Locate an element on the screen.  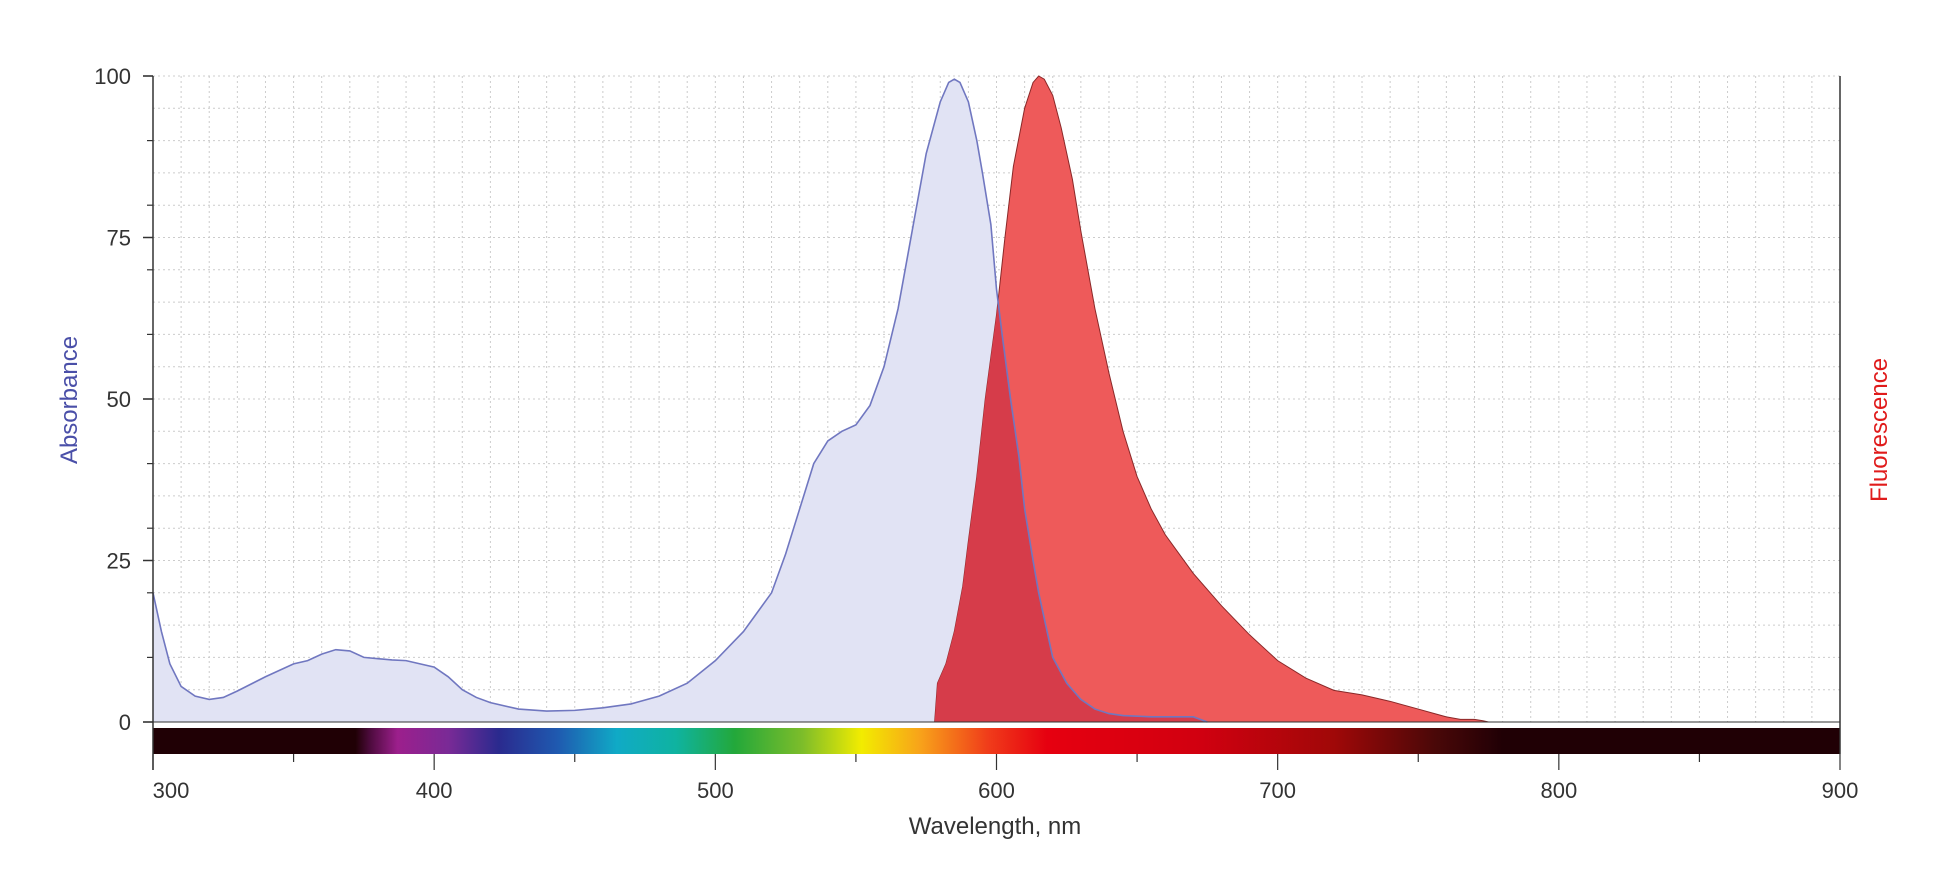
y-axis-ticks: 0 25 50 75 100 is located at coordinates (123, 399).